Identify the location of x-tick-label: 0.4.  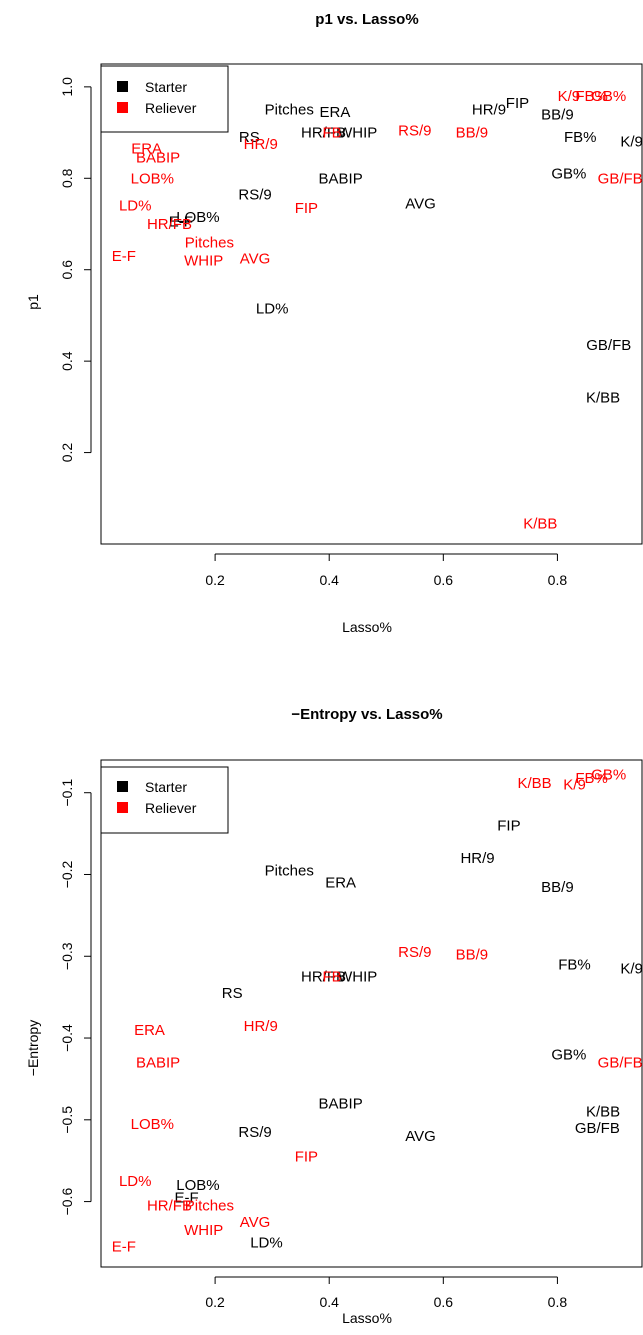
(329, 1302).